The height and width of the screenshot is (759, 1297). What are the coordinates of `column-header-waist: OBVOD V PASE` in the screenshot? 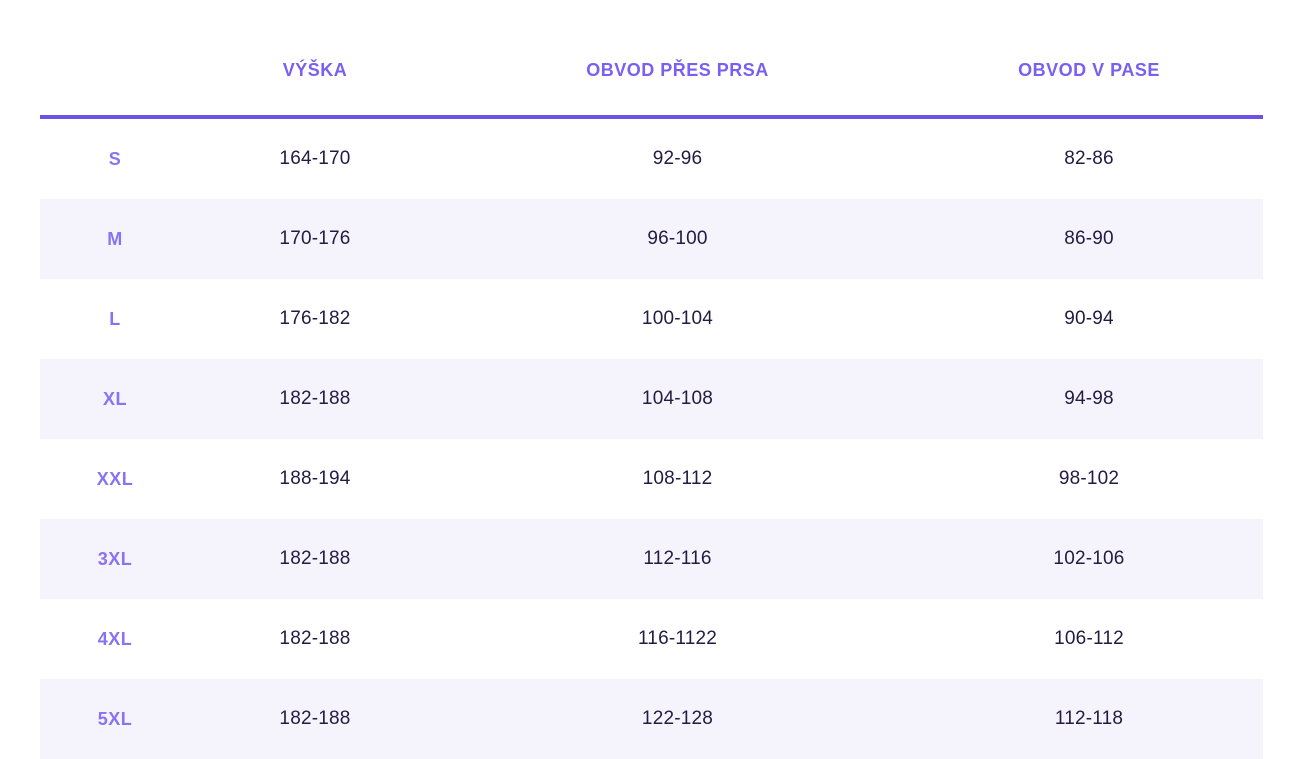 It's located at (1089, 70).